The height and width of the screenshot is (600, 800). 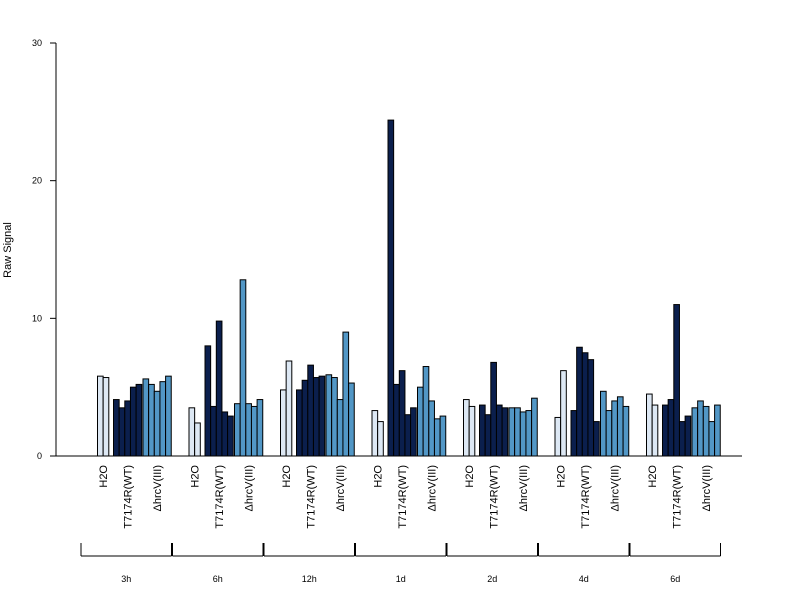 I want to click on y-axis-label: Raw Signal, so click(x=8, y=250).